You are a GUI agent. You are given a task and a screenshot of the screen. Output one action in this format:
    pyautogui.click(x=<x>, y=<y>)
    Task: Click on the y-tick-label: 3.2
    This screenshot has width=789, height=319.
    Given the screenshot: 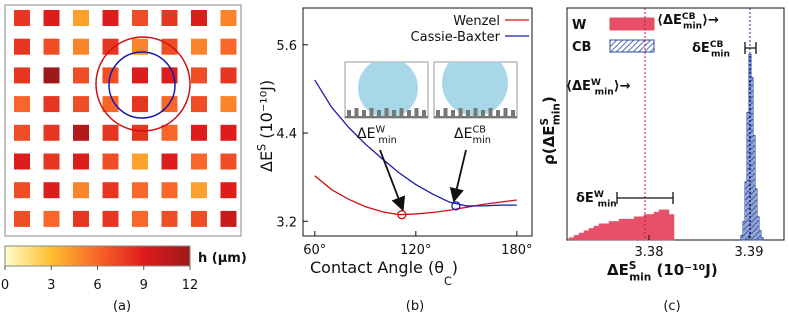 What is the action you would take?
    pyautogui.click(x=286, y=222)
    